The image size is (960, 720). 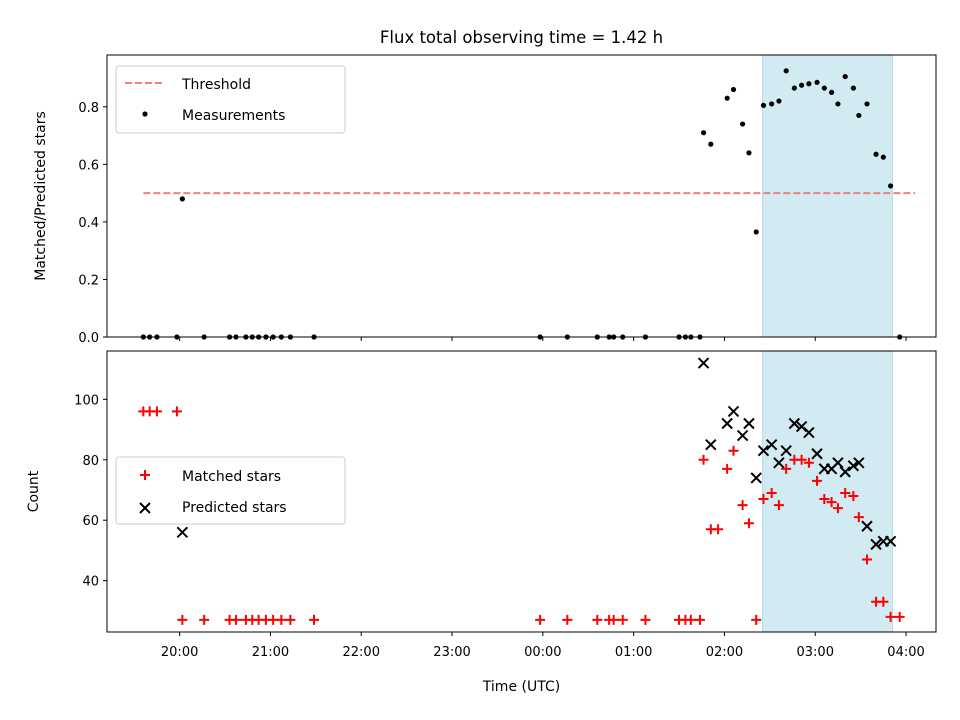 I want to click on x-tick-label: 04:00, so click(x=905, y=652).